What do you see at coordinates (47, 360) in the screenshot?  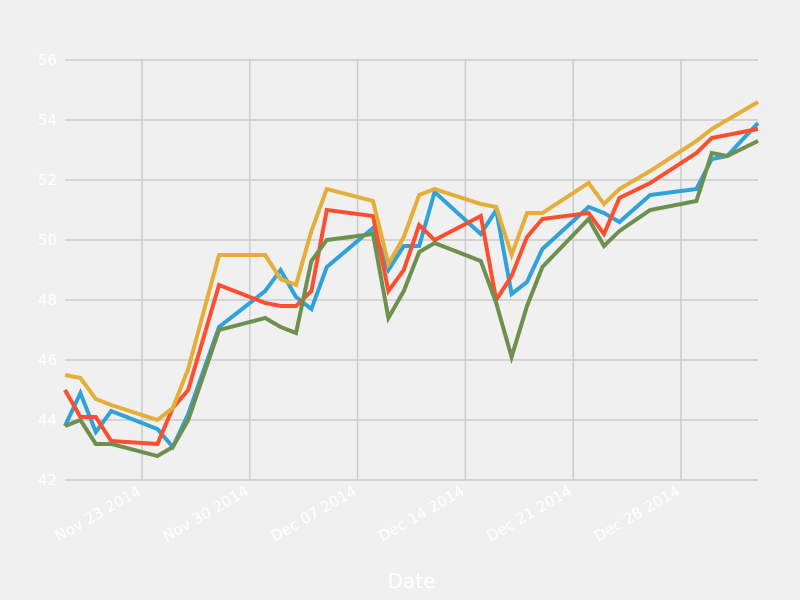 I see `y-tick-label: 46` at bounding box center [47, 360].